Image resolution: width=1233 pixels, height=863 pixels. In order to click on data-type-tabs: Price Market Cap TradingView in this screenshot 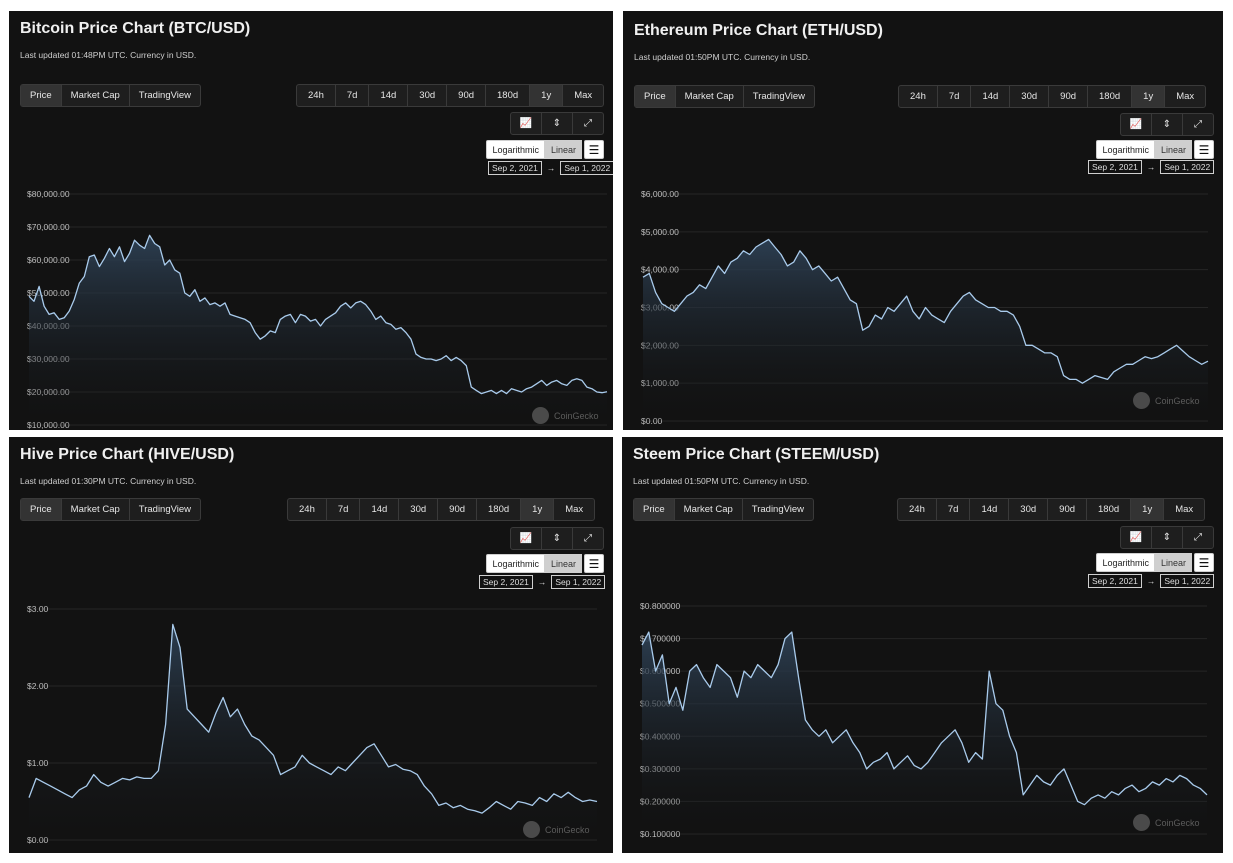, I will do `click(725, 96)`.